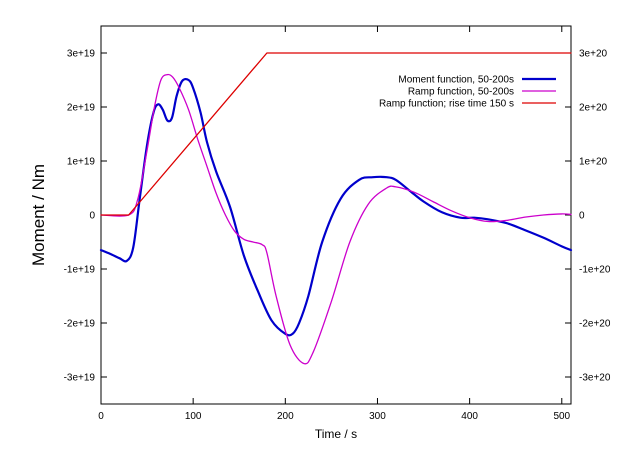 This screenshot has height=449, width=640. What do you see at coordinates (595, 270) in the screenshot?
I see `y2-tick-label: -1e+20` at bounding box center [595, 270].